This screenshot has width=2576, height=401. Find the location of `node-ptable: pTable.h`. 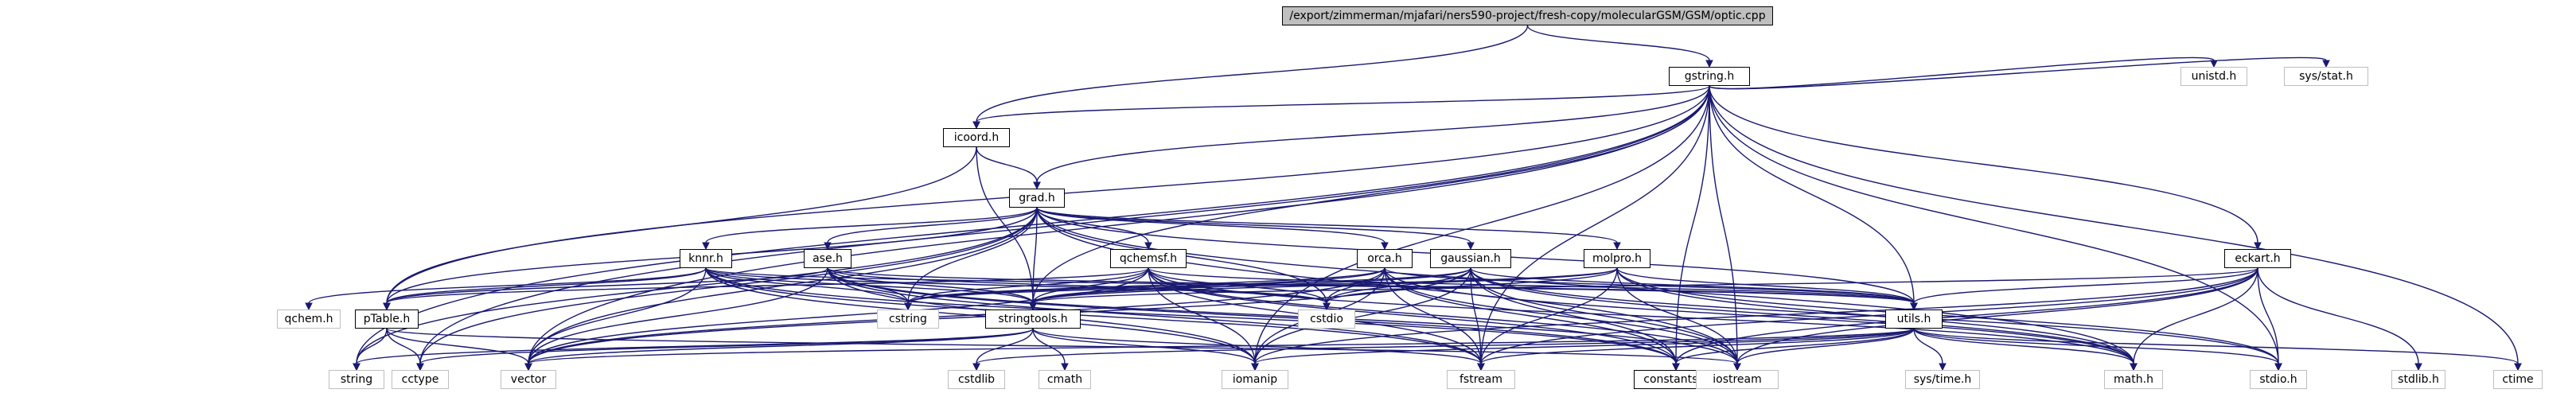

node-ptable: pTable.h is located at coordinates (387, 319).